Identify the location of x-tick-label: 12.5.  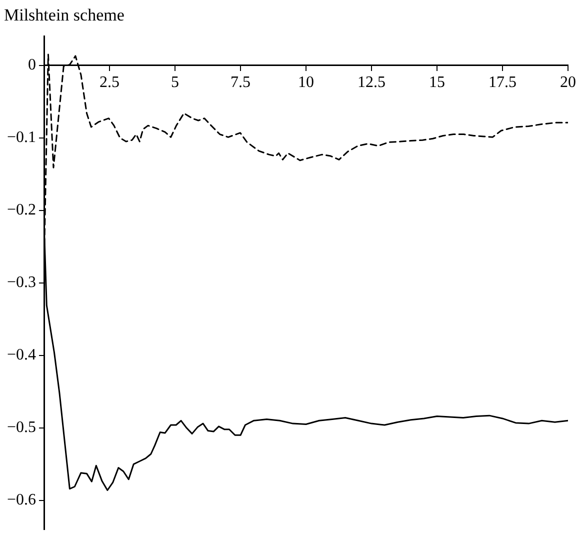
(372, 83).